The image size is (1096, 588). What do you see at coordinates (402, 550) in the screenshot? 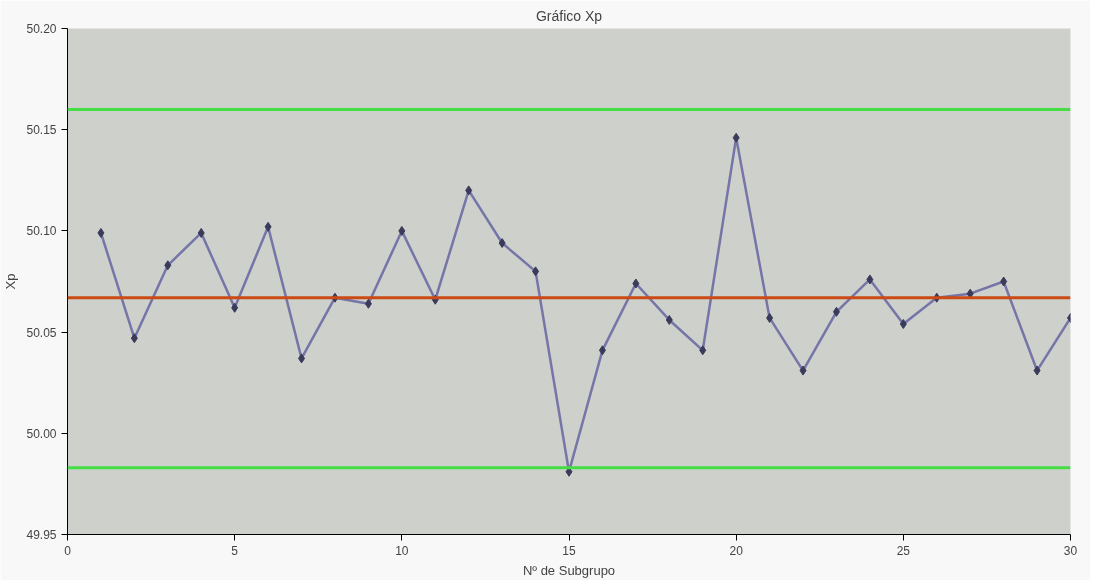
I see `x-tick-label: 10` at bounding box center [402, 550].